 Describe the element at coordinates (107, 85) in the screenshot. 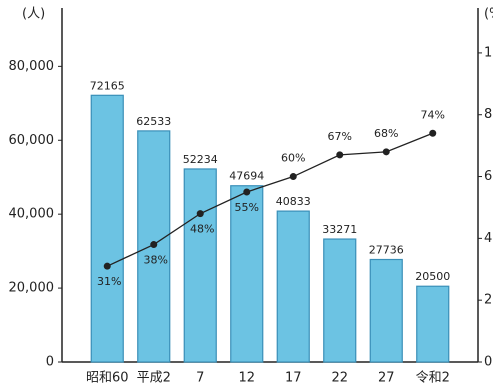

I see `bar-value-label: 72165` at that location.